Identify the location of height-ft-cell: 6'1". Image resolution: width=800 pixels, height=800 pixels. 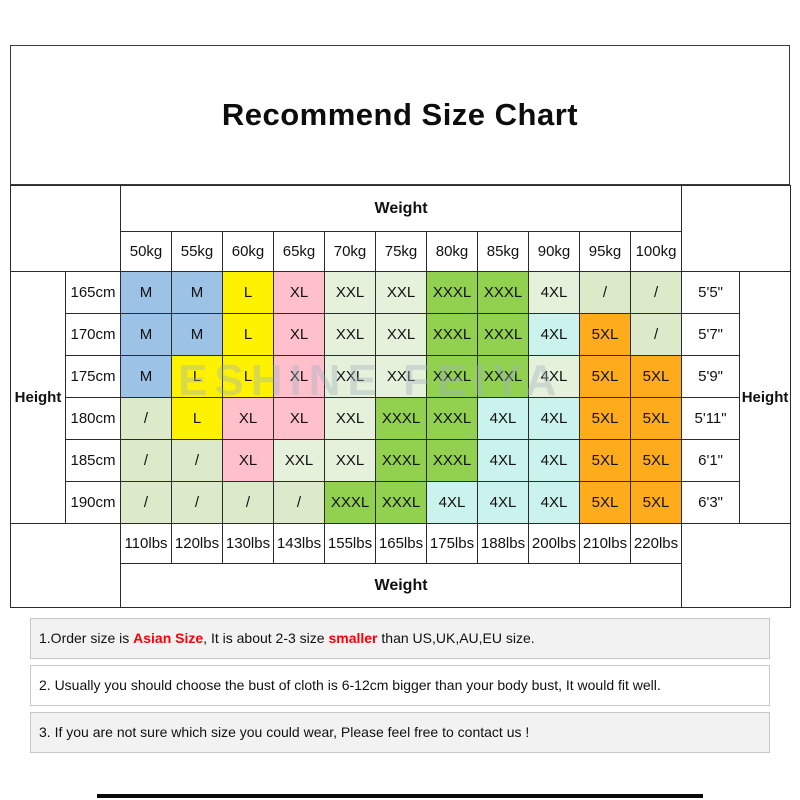
(711, 460).